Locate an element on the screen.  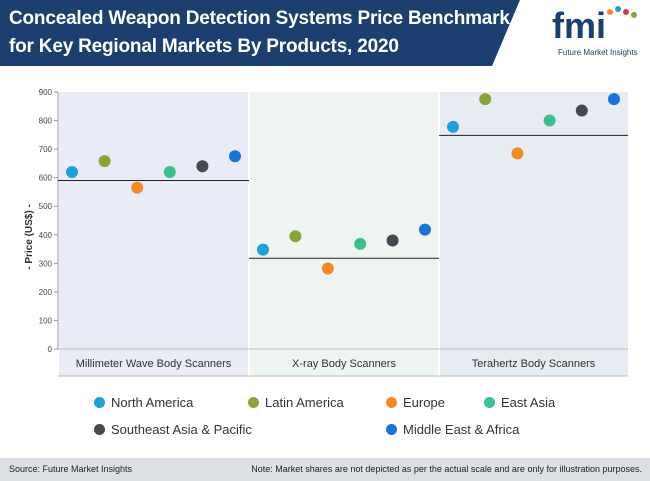
category-label: X-ray Body Scanners is located at coordinates (344, 364).